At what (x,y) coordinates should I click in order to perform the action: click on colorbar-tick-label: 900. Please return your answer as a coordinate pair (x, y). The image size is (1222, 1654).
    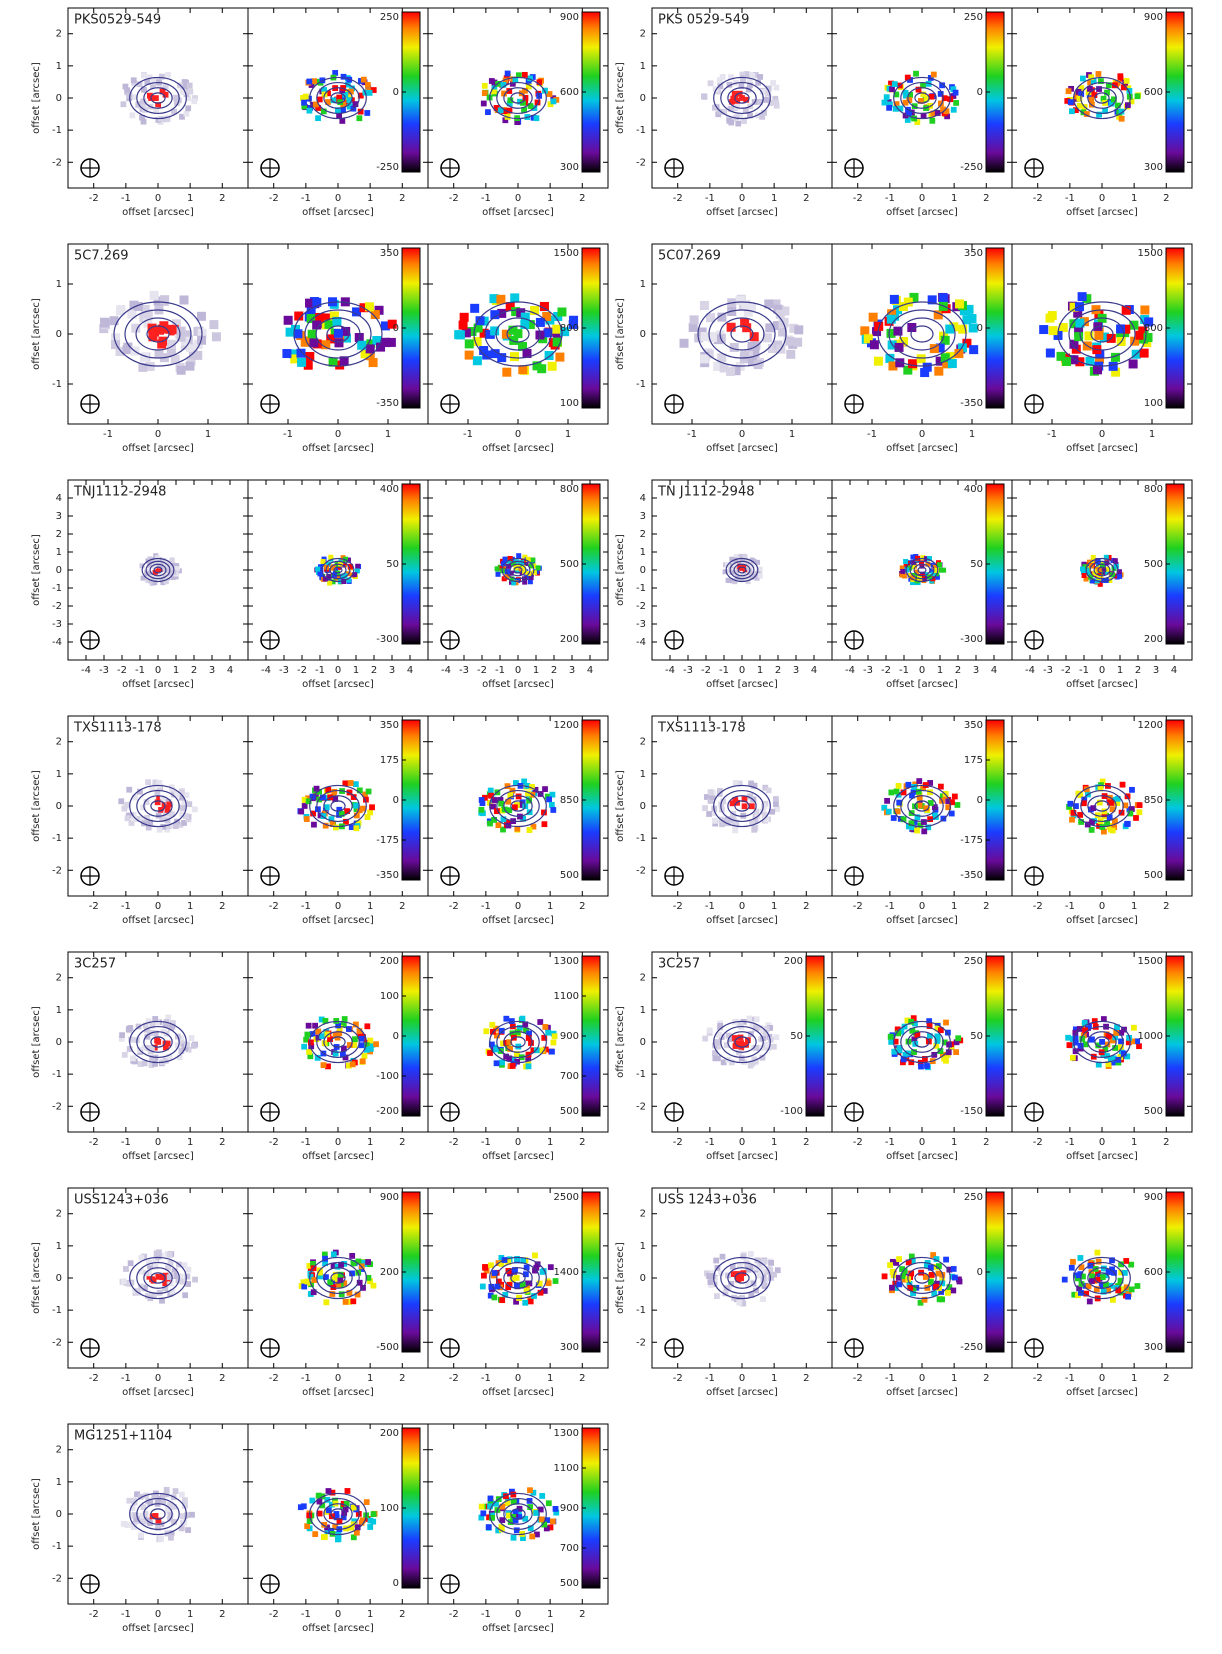
    Looking at the image, I should click on (569, 1036).